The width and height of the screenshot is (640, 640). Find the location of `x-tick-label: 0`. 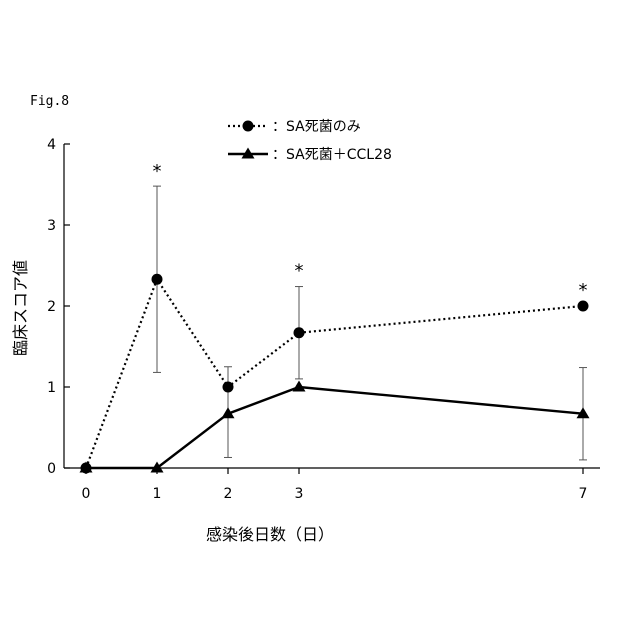

x-tick-label: 0 is located at coordinates (86, 494).